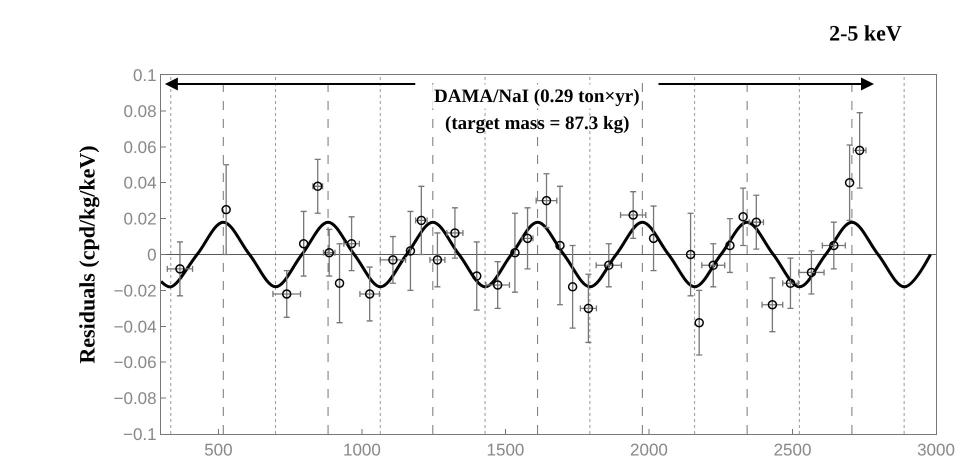 Image resolution: width=967 pixels, height=471 pixels. Describe the element at coordinates (140, 111) in the screenshot. I see `y-tick-label: 0.08` at that location.